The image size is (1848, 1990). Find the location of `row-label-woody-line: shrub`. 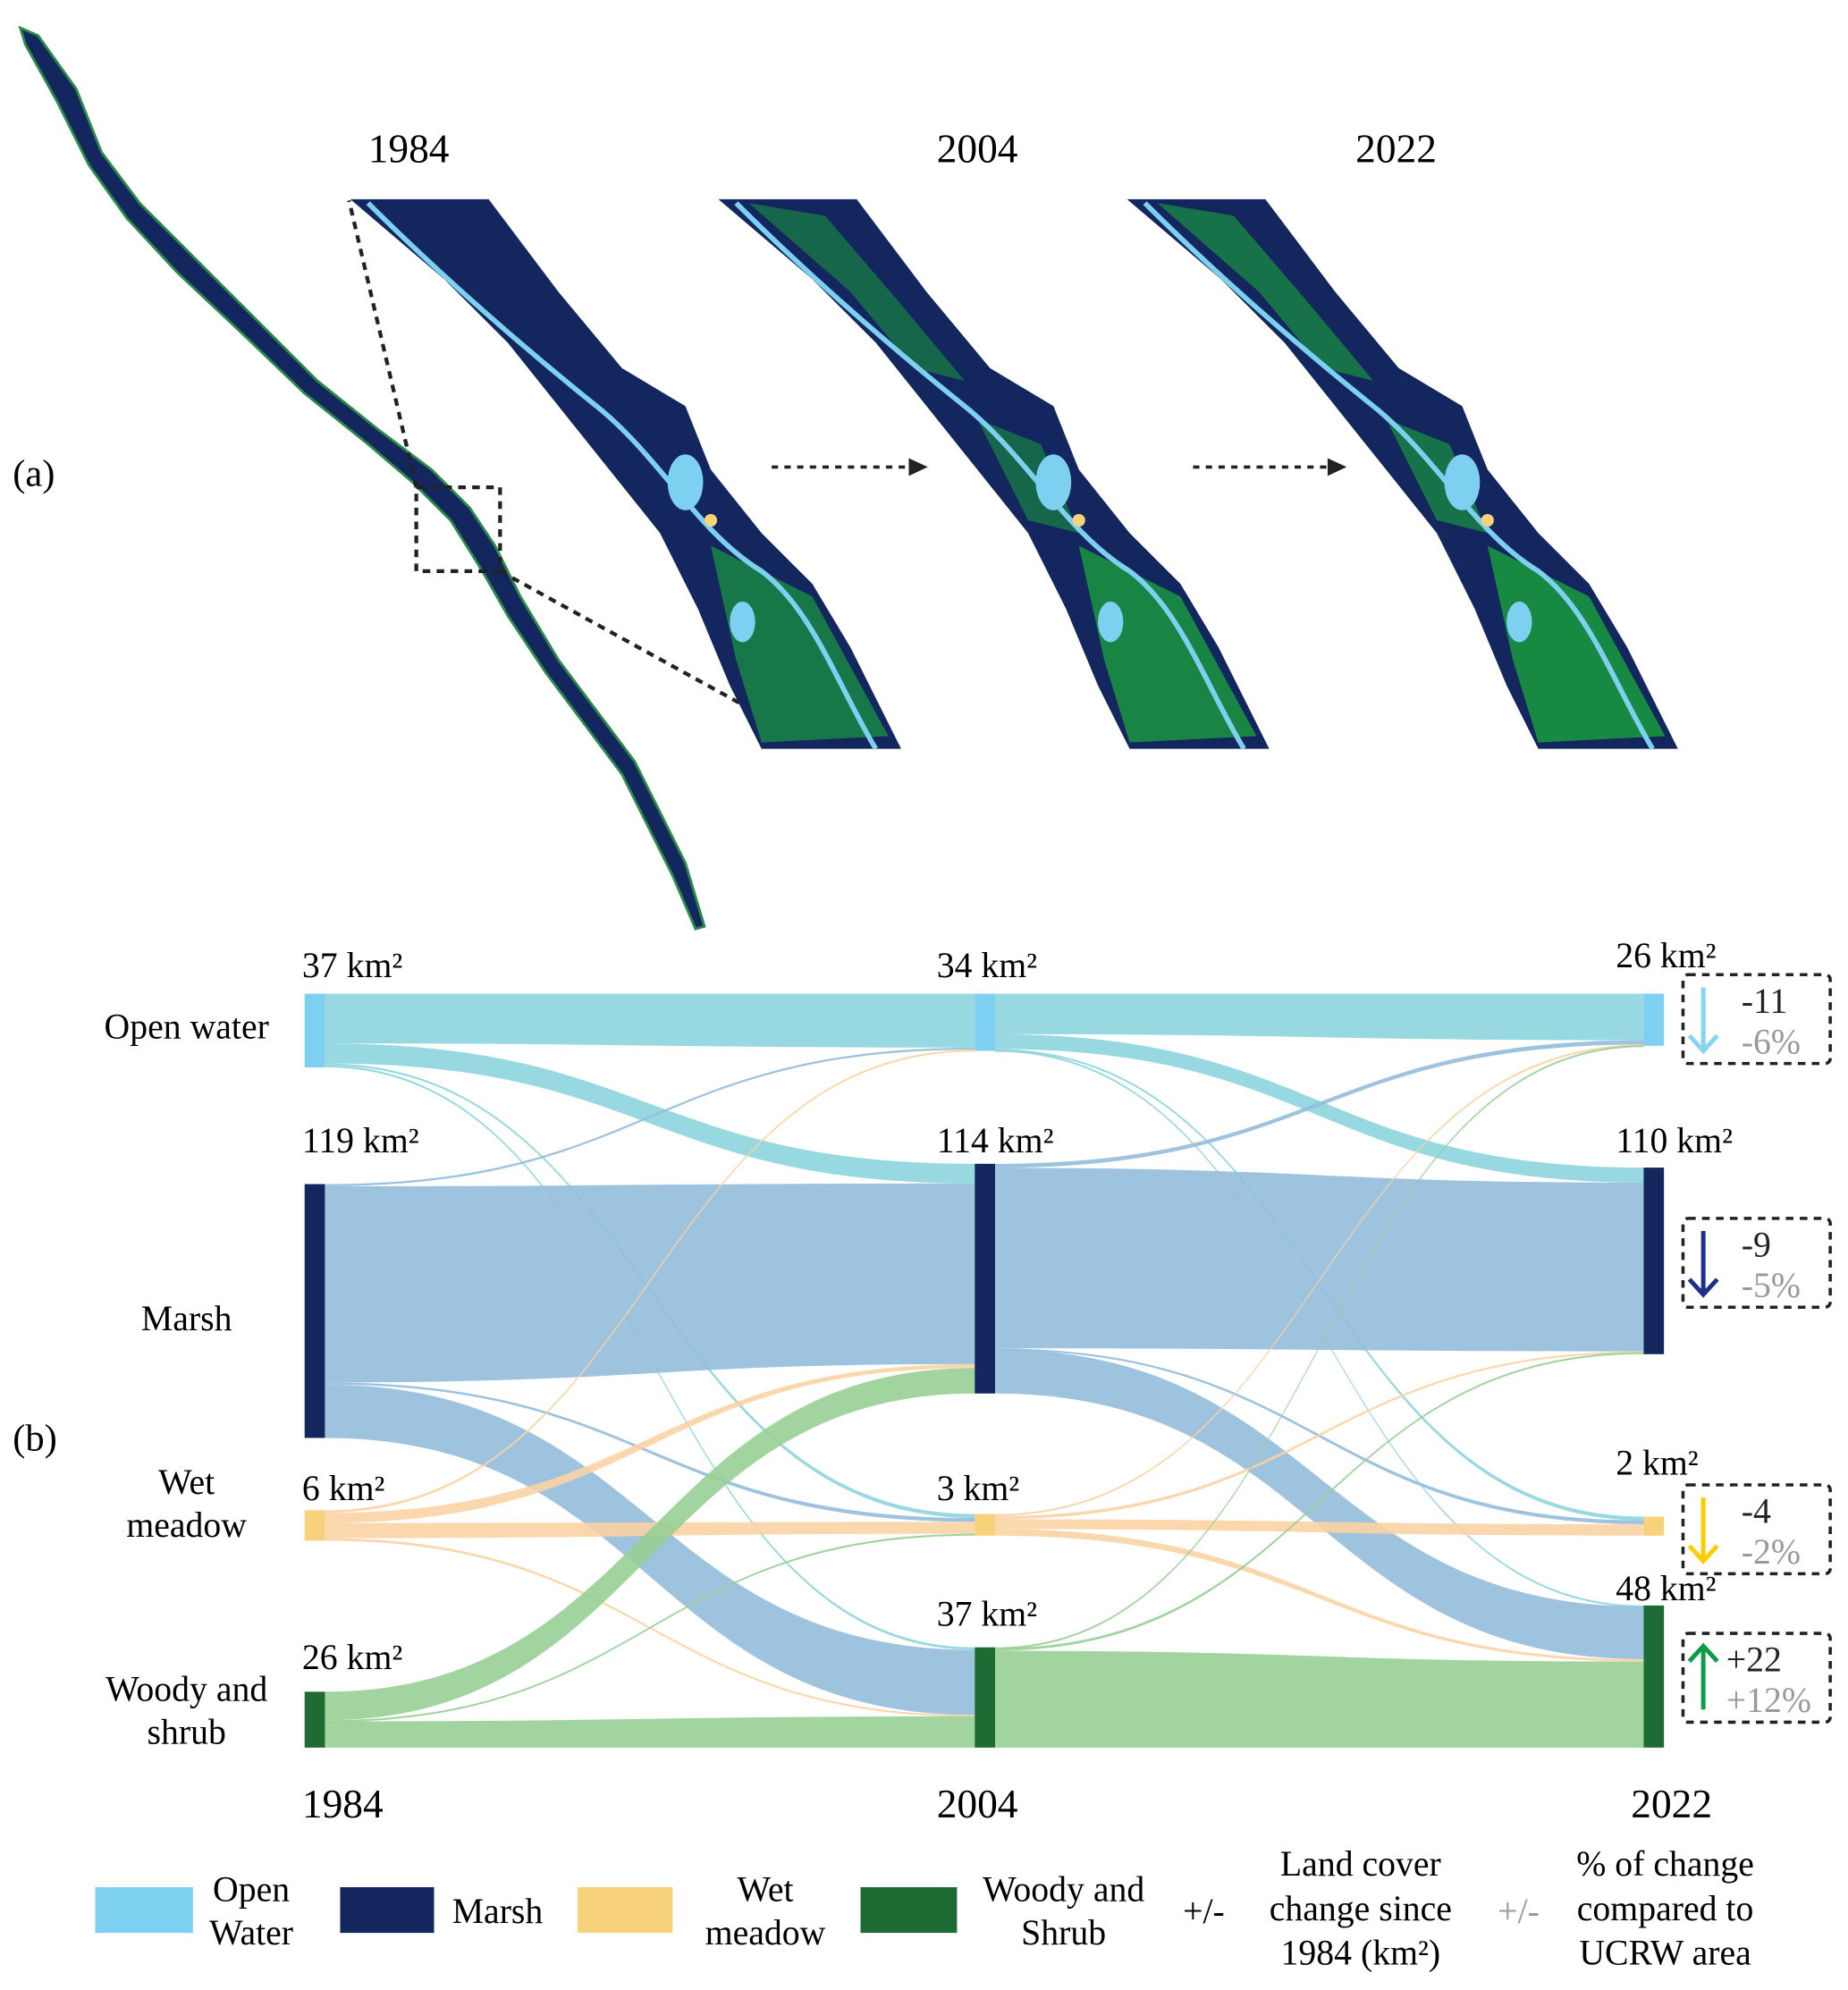

row-label-woody-line: shrub is located at coordinates (187, 1733).